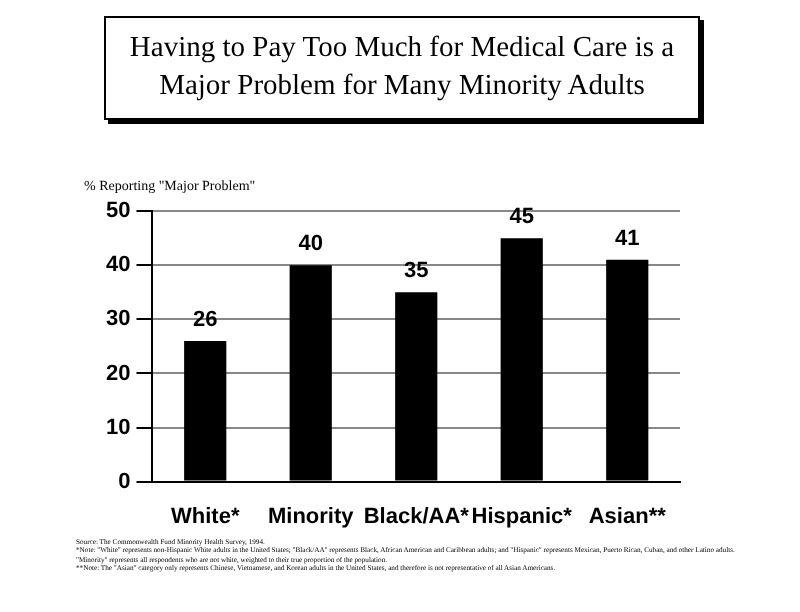  I want to click on y-tick-label: 20, so click(118, 373).